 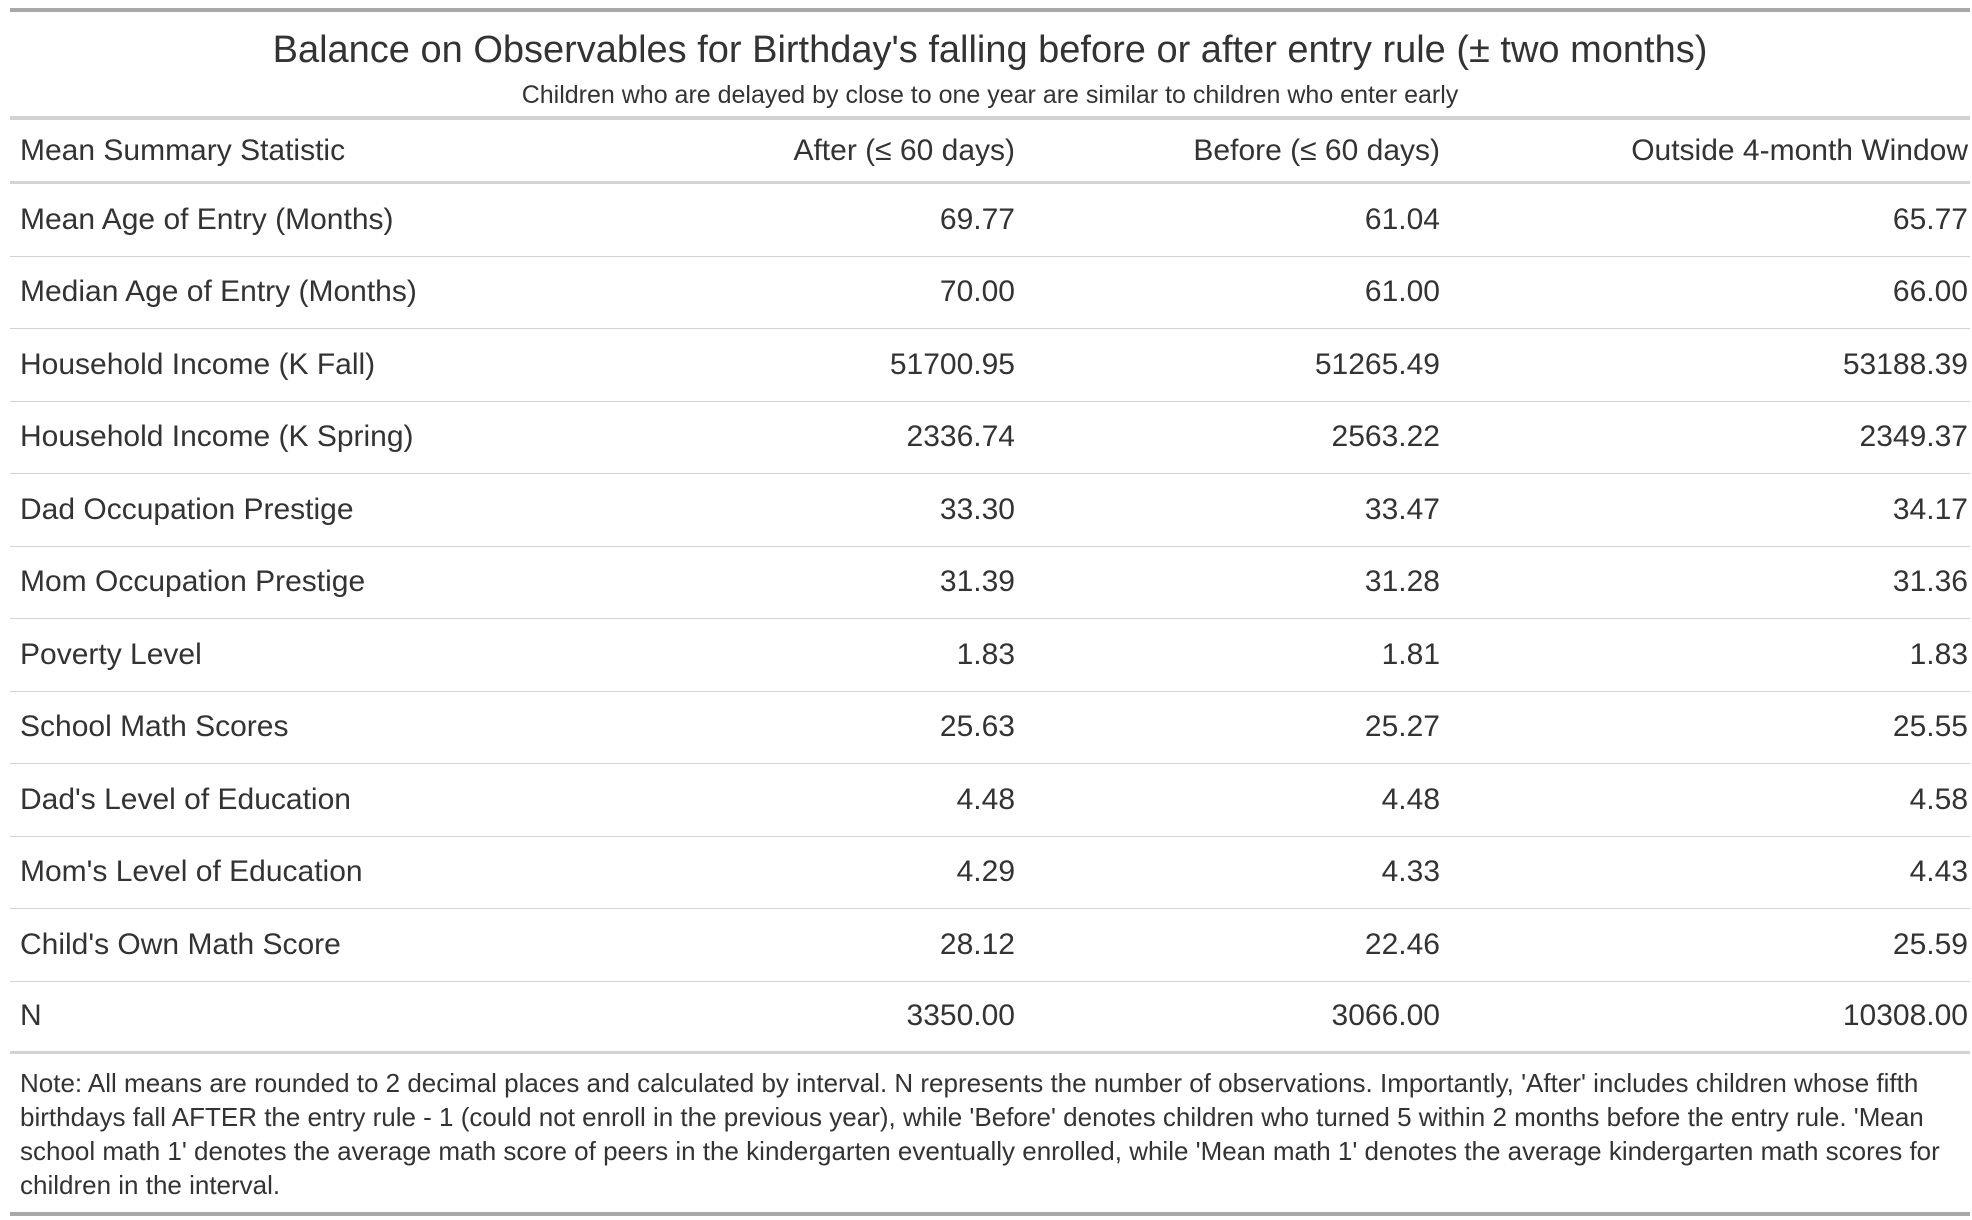 I want to click on cell-after: 1.83, so click(x=985, y=654).